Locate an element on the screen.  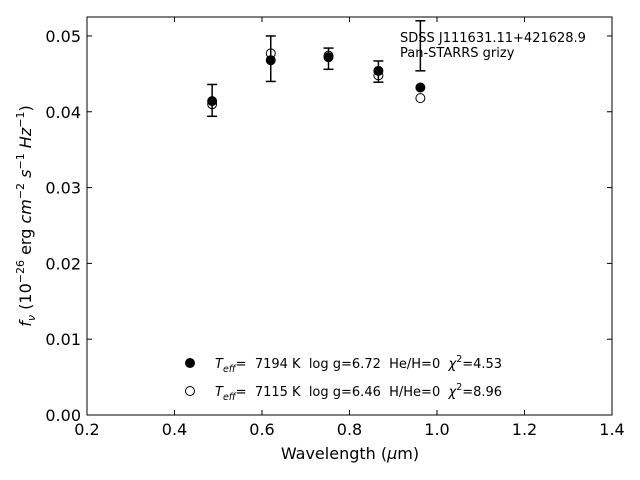
y-axis-label: fν (10−26 erg cm−2 s−1 Hz−1) is located at coordinates (26, 215).